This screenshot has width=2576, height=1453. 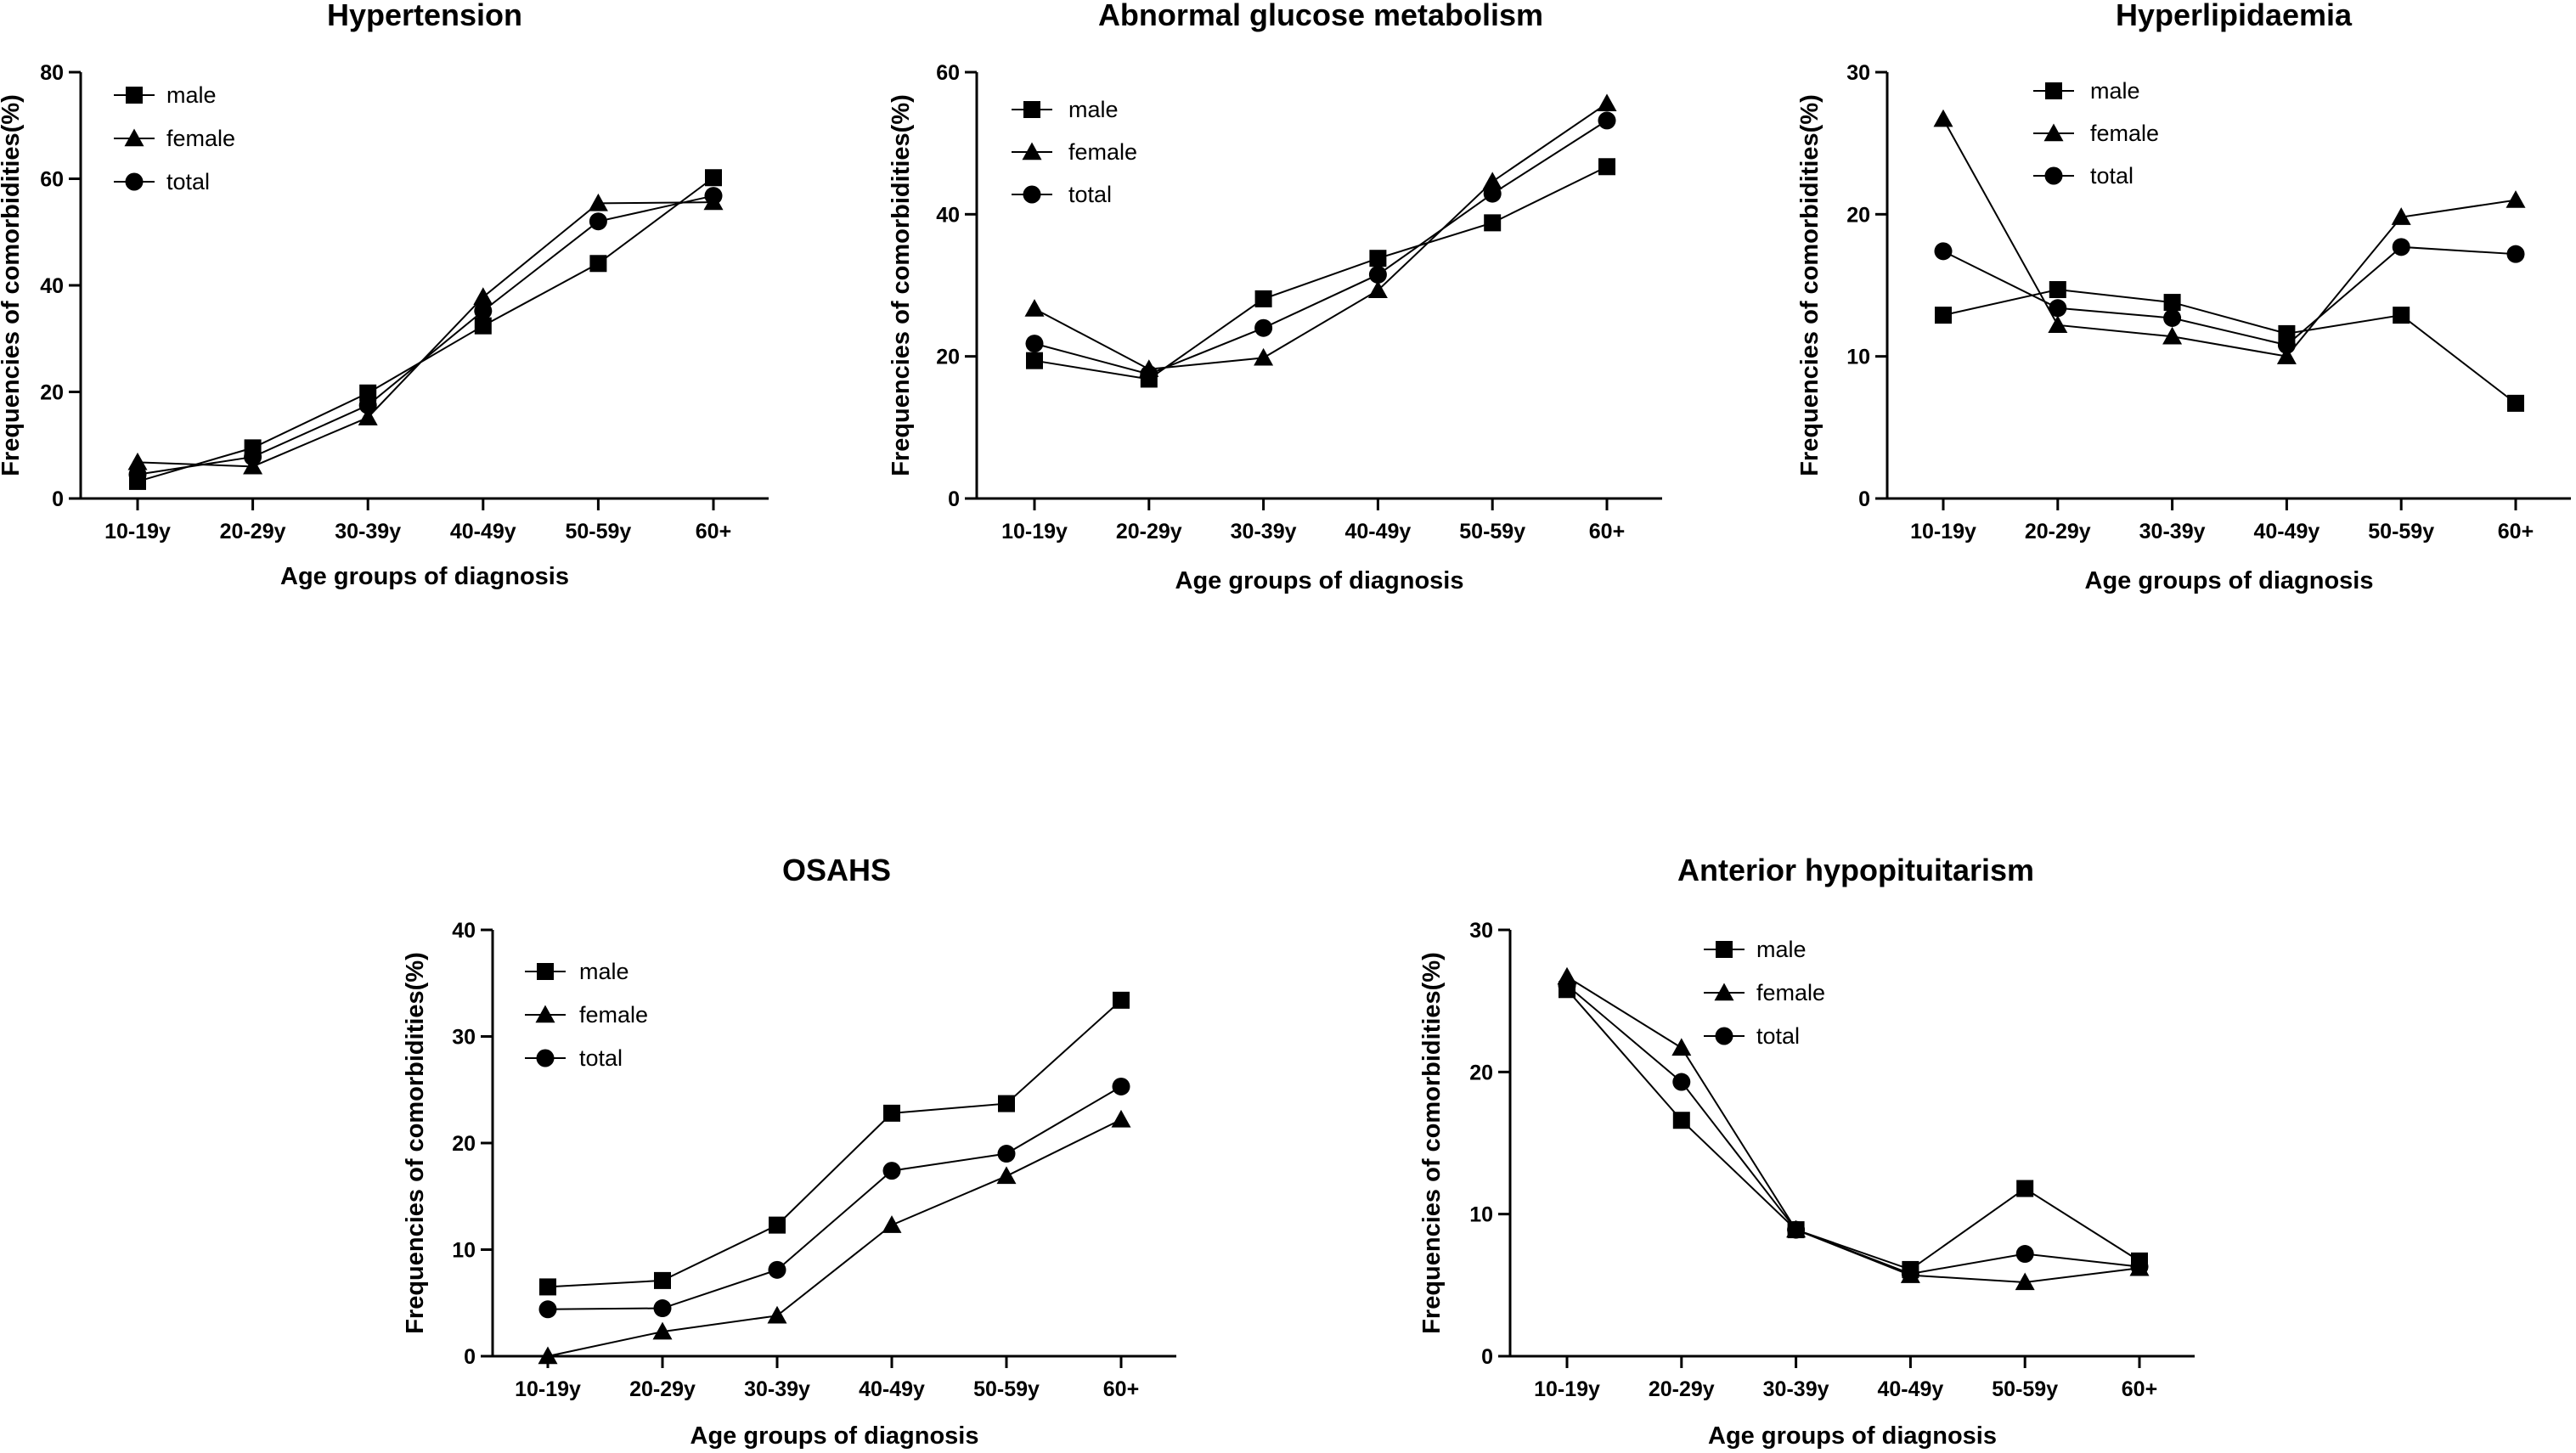 What do you see at coordinates (1481, 1215) in the screenshot?
I see `y-tick-label: 10` at bounding box center [1481, 1215].